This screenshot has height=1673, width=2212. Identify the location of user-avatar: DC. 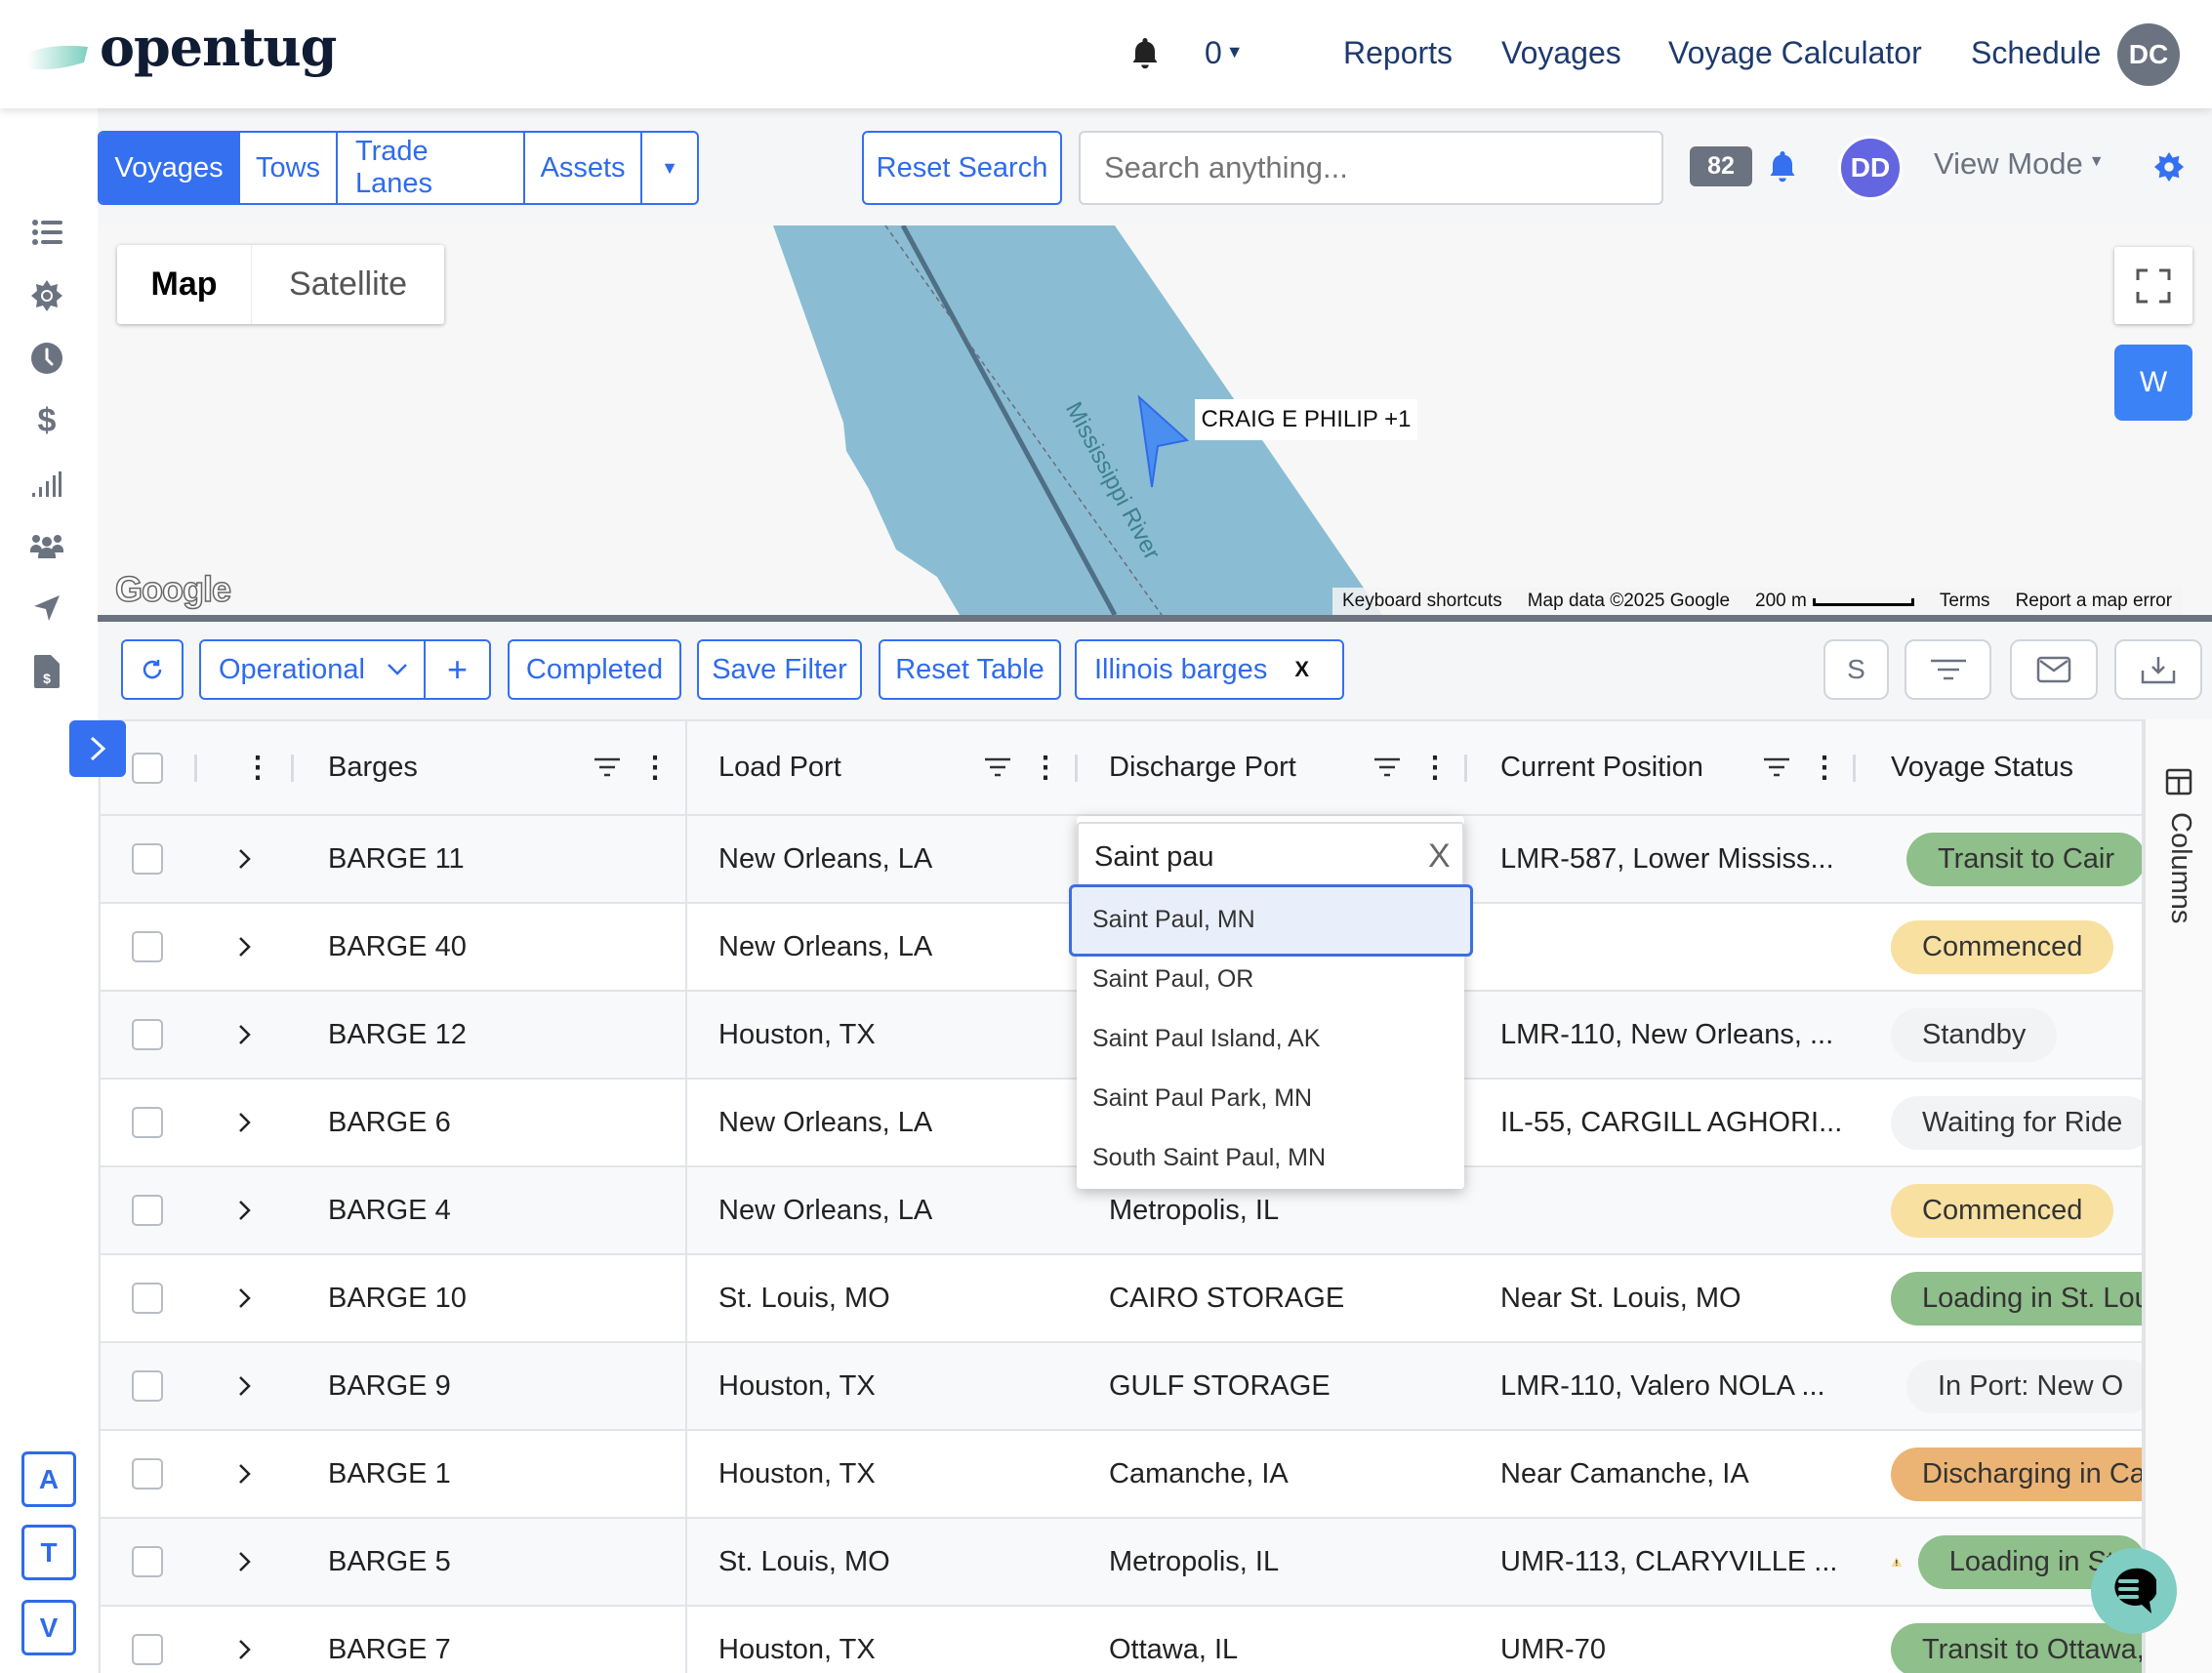
(2148, 54).